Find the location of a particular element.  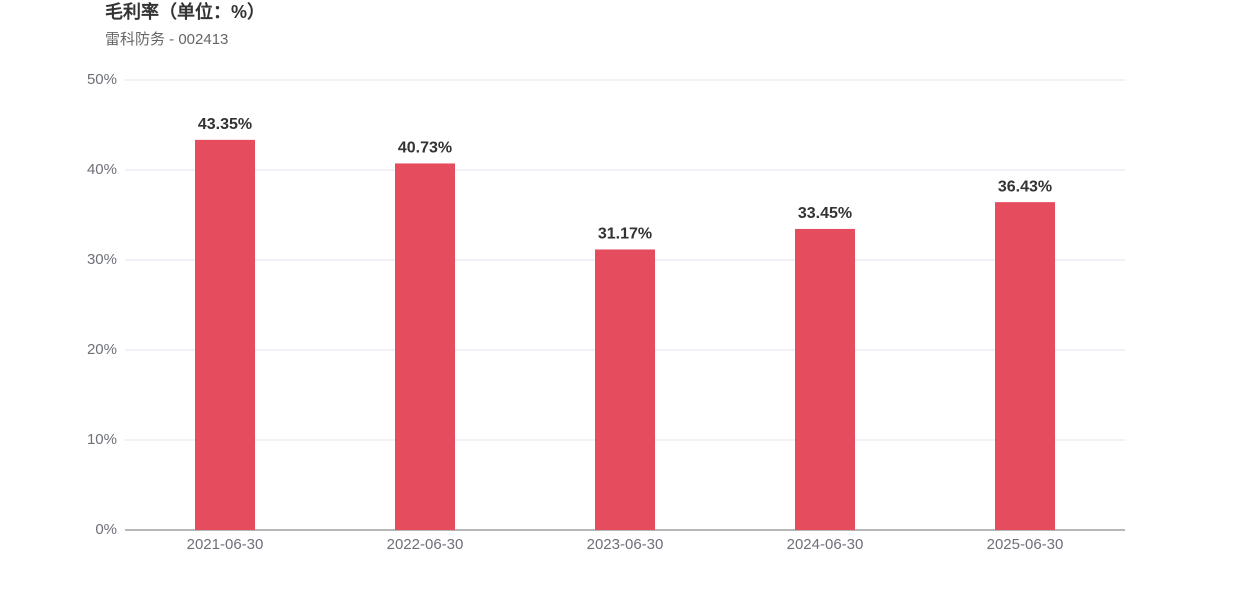

x-tick-label: 2025-06-30 is located at coordinates (1025, 544).